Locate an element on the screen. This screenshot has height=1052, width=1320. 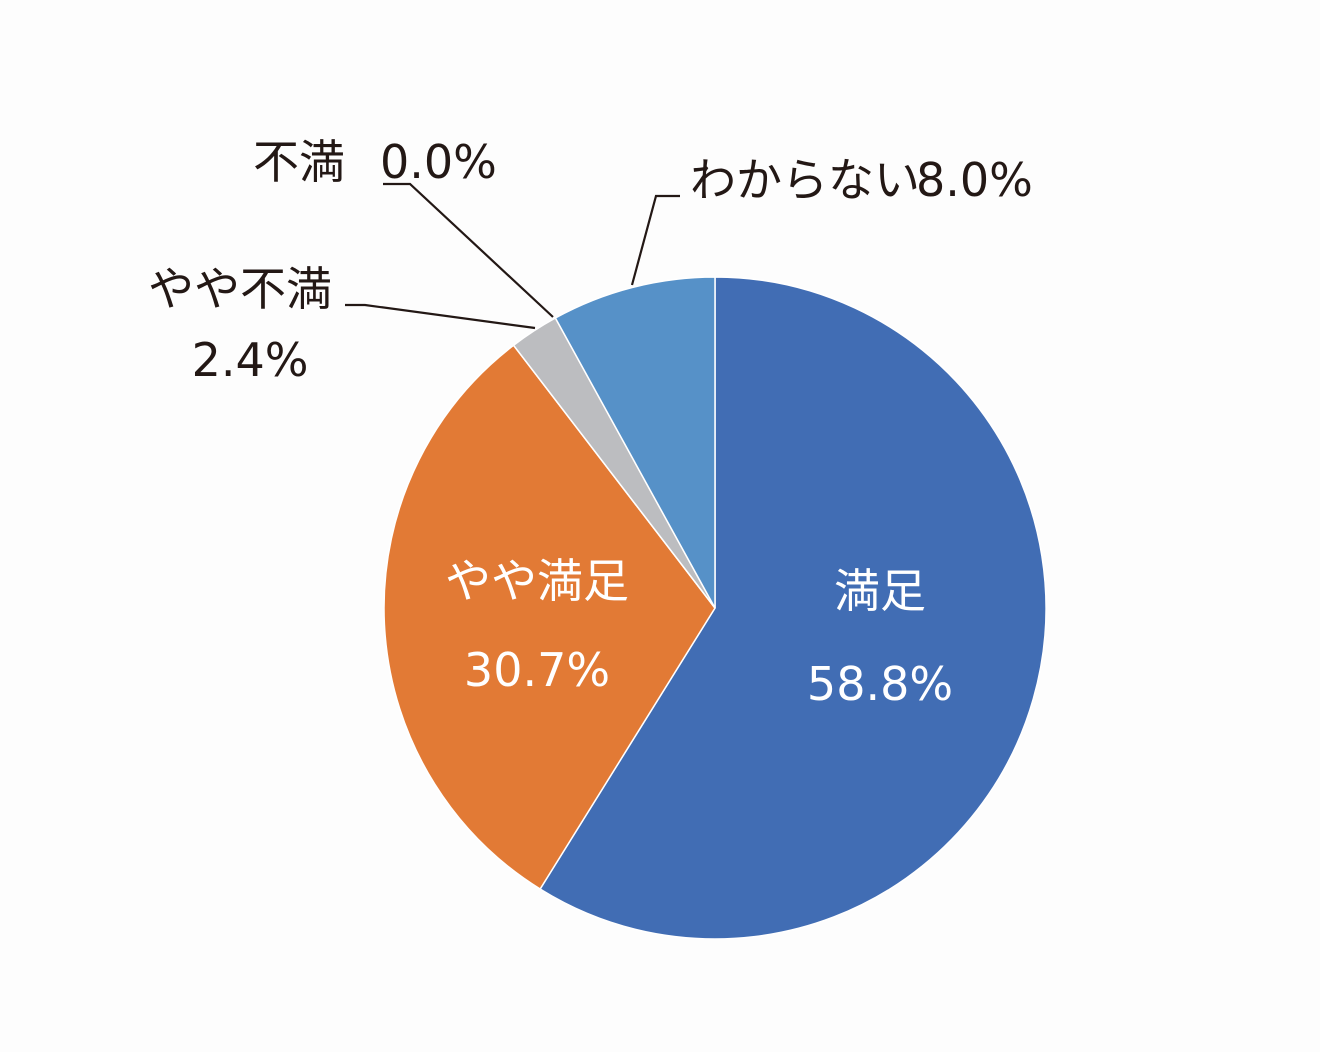
slice-value-3: 2.4% is located at coordinates (250, 360).